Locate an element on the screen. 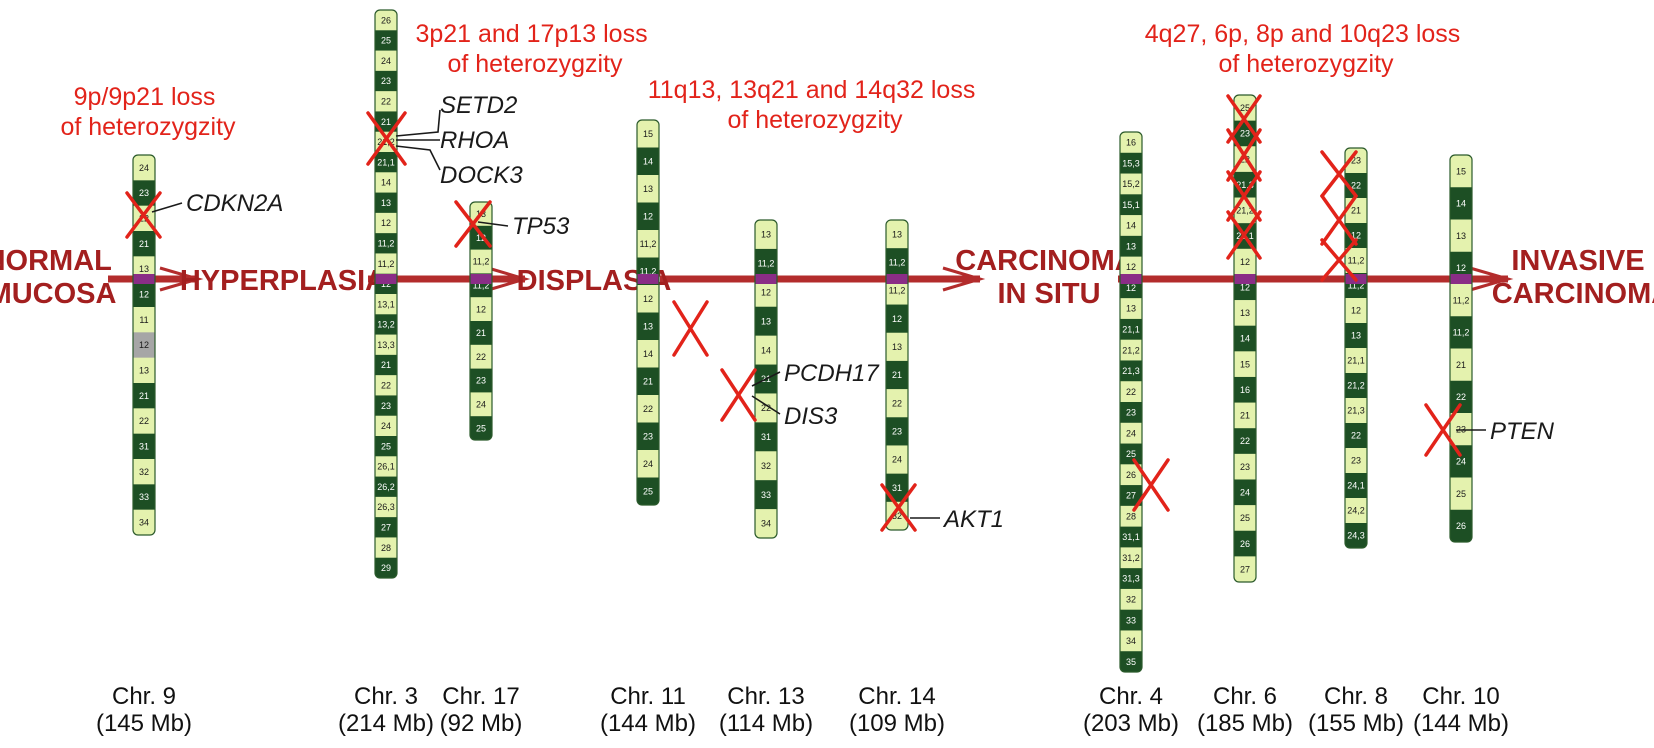 The width and height of the screenshot is (1654, 748). band-label-chr4-9: 21,1 is located at coordinates (1131, 330).